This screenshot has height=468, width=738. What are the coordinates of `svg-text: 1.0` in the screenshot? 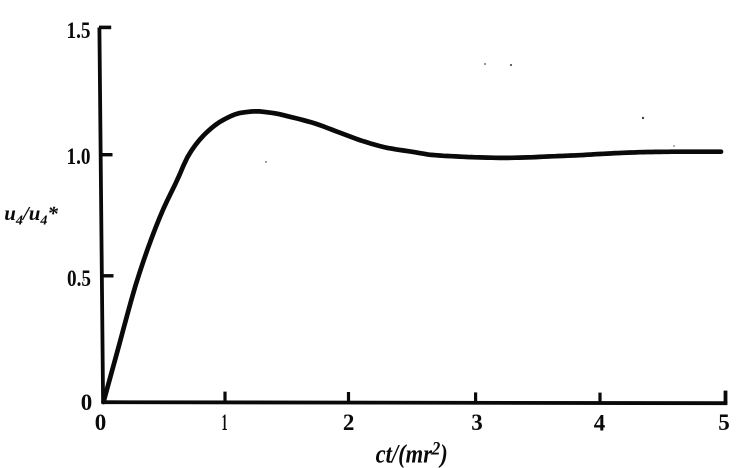 It's located at (79, 156).